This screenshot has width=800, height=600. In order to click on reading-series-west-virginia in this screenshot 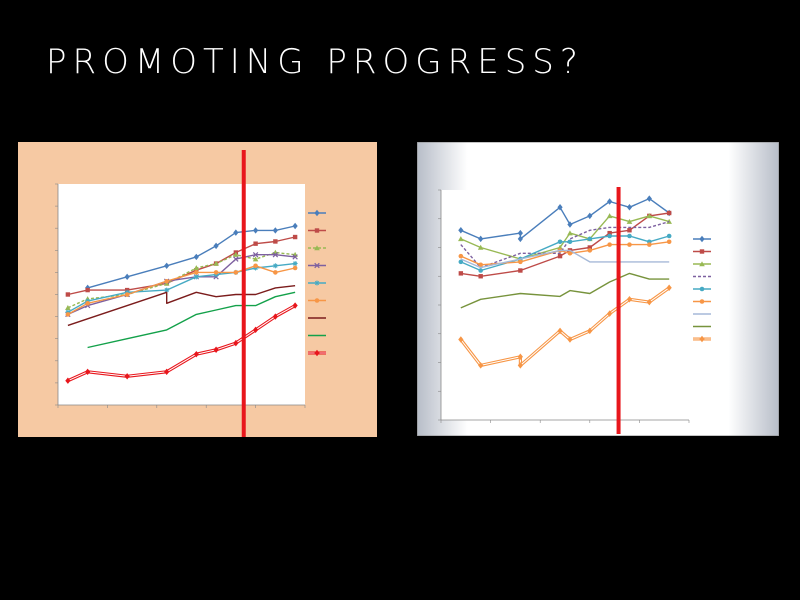, I will do `click(565, 259)`.